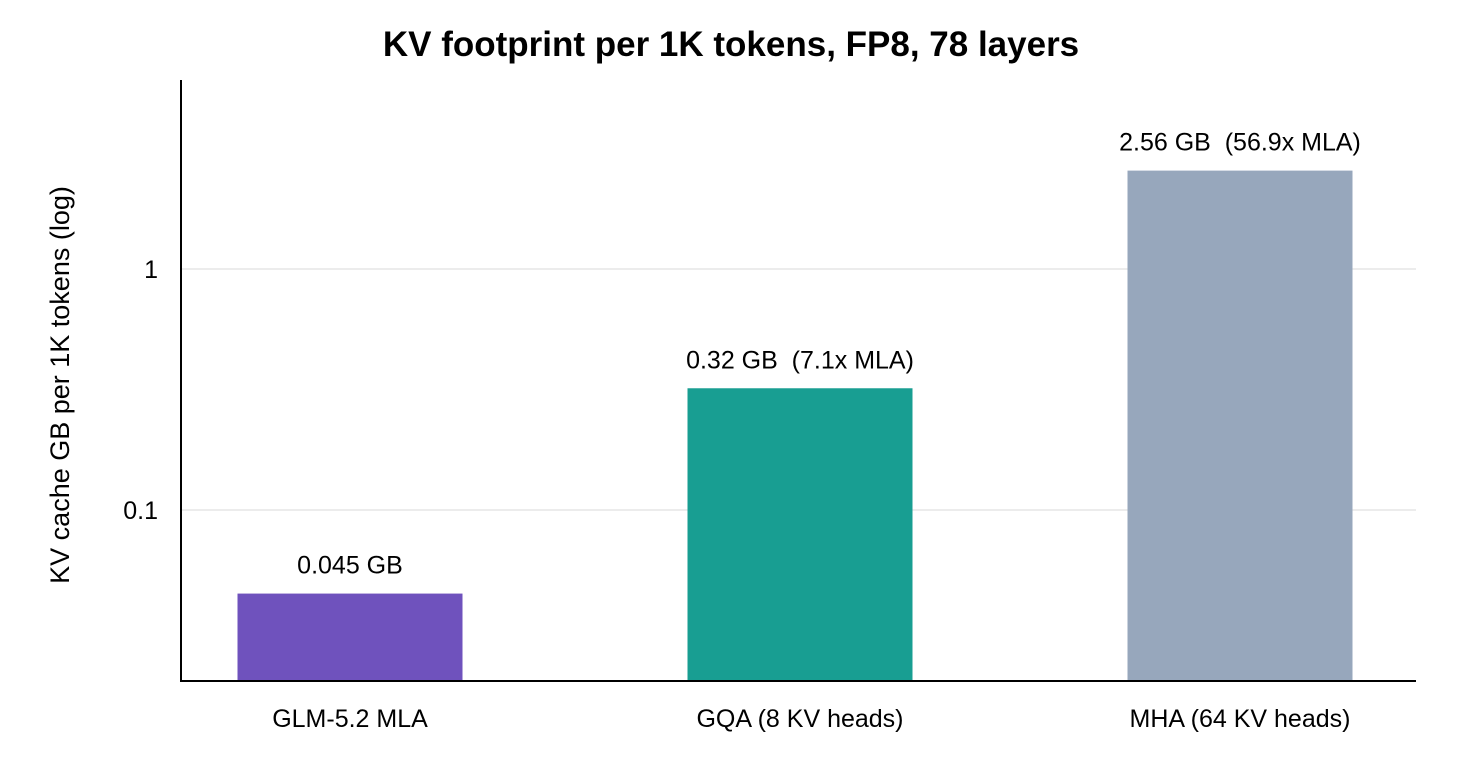 The width and height of the screenshot is (1462, 763). What do you see at coordinates (1240, 719) in the screenshot?
I see `x-tick-label: MHA (64 KV heads)` at bounding box center [1240, 719].